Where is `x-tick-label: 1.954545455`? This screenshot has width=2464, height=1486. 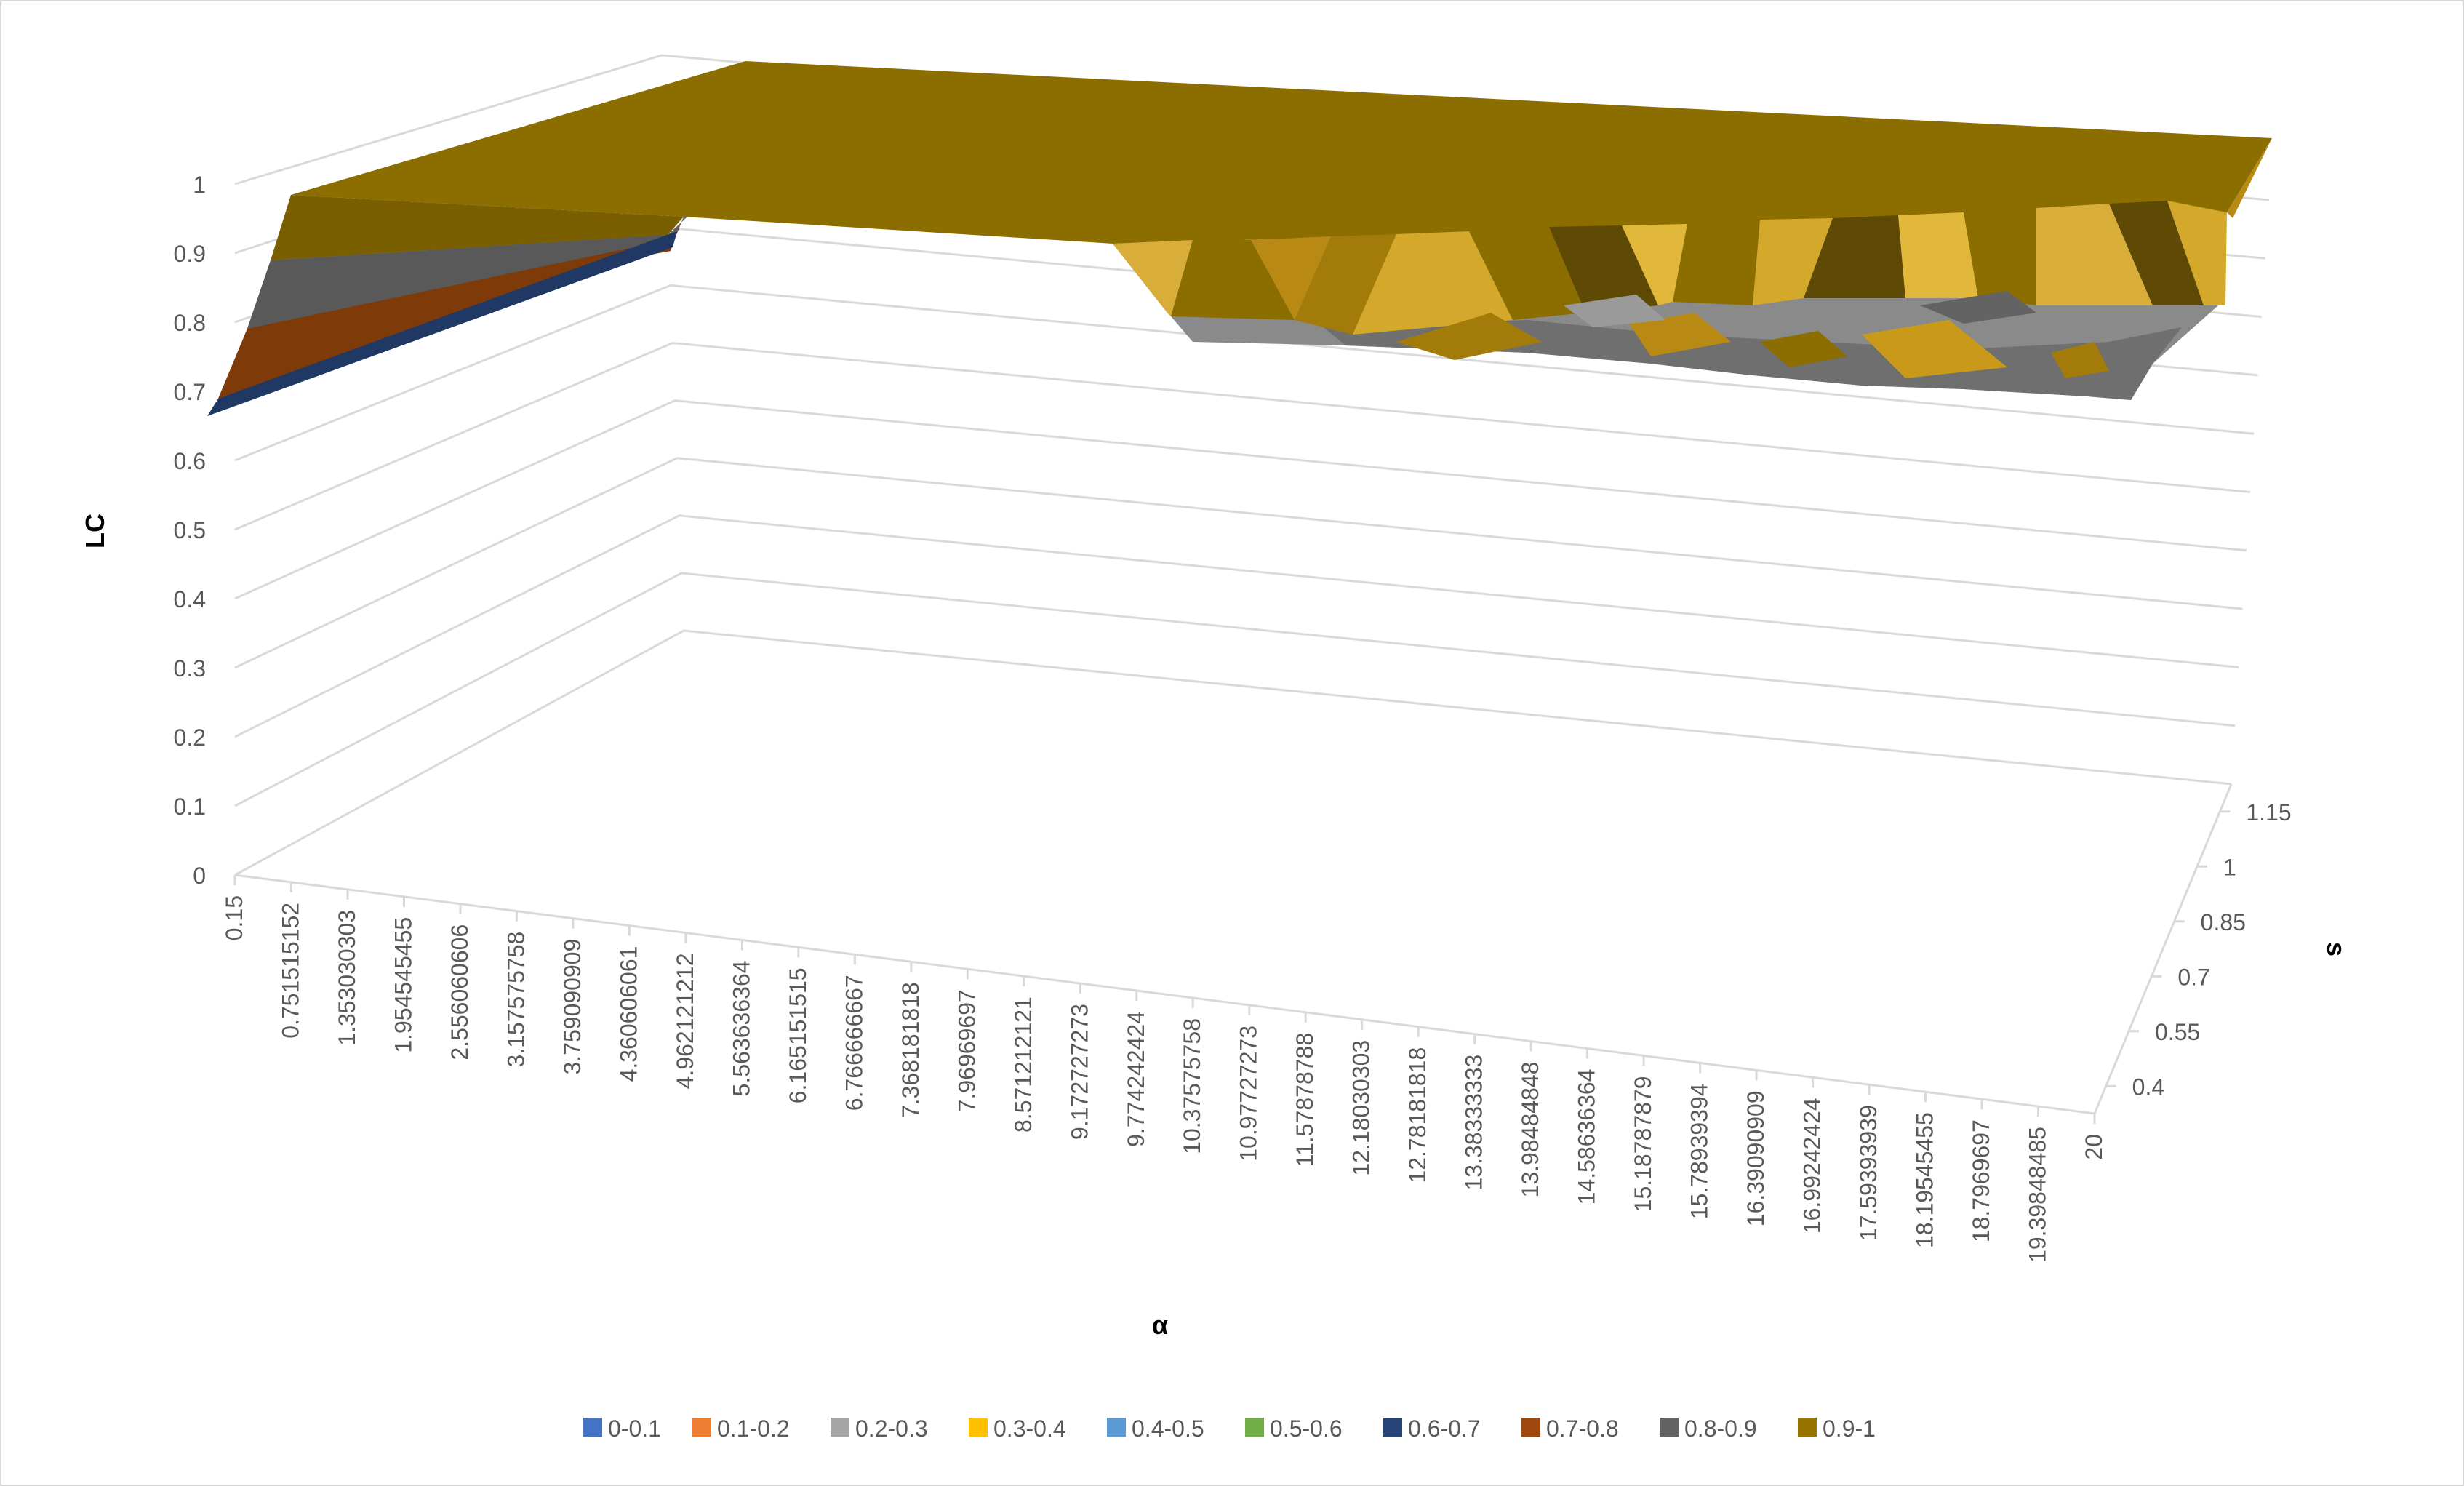
x-tick-label: 1.954545455 is located at coordinates (403, 985).